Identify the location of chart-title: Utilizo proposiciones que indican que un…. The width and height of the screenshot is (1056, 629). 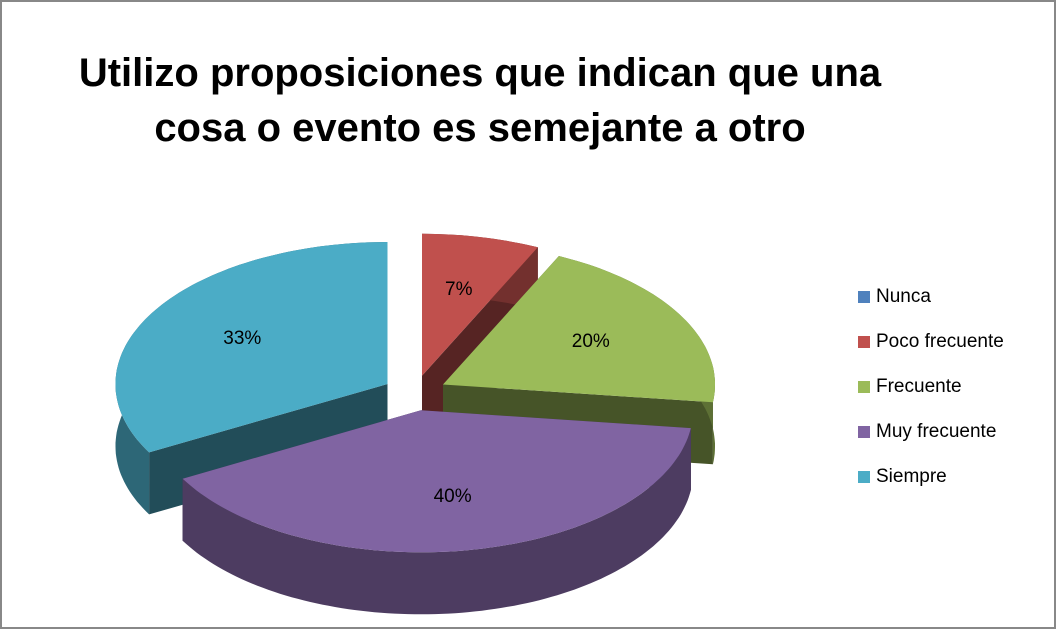
(480, 100).